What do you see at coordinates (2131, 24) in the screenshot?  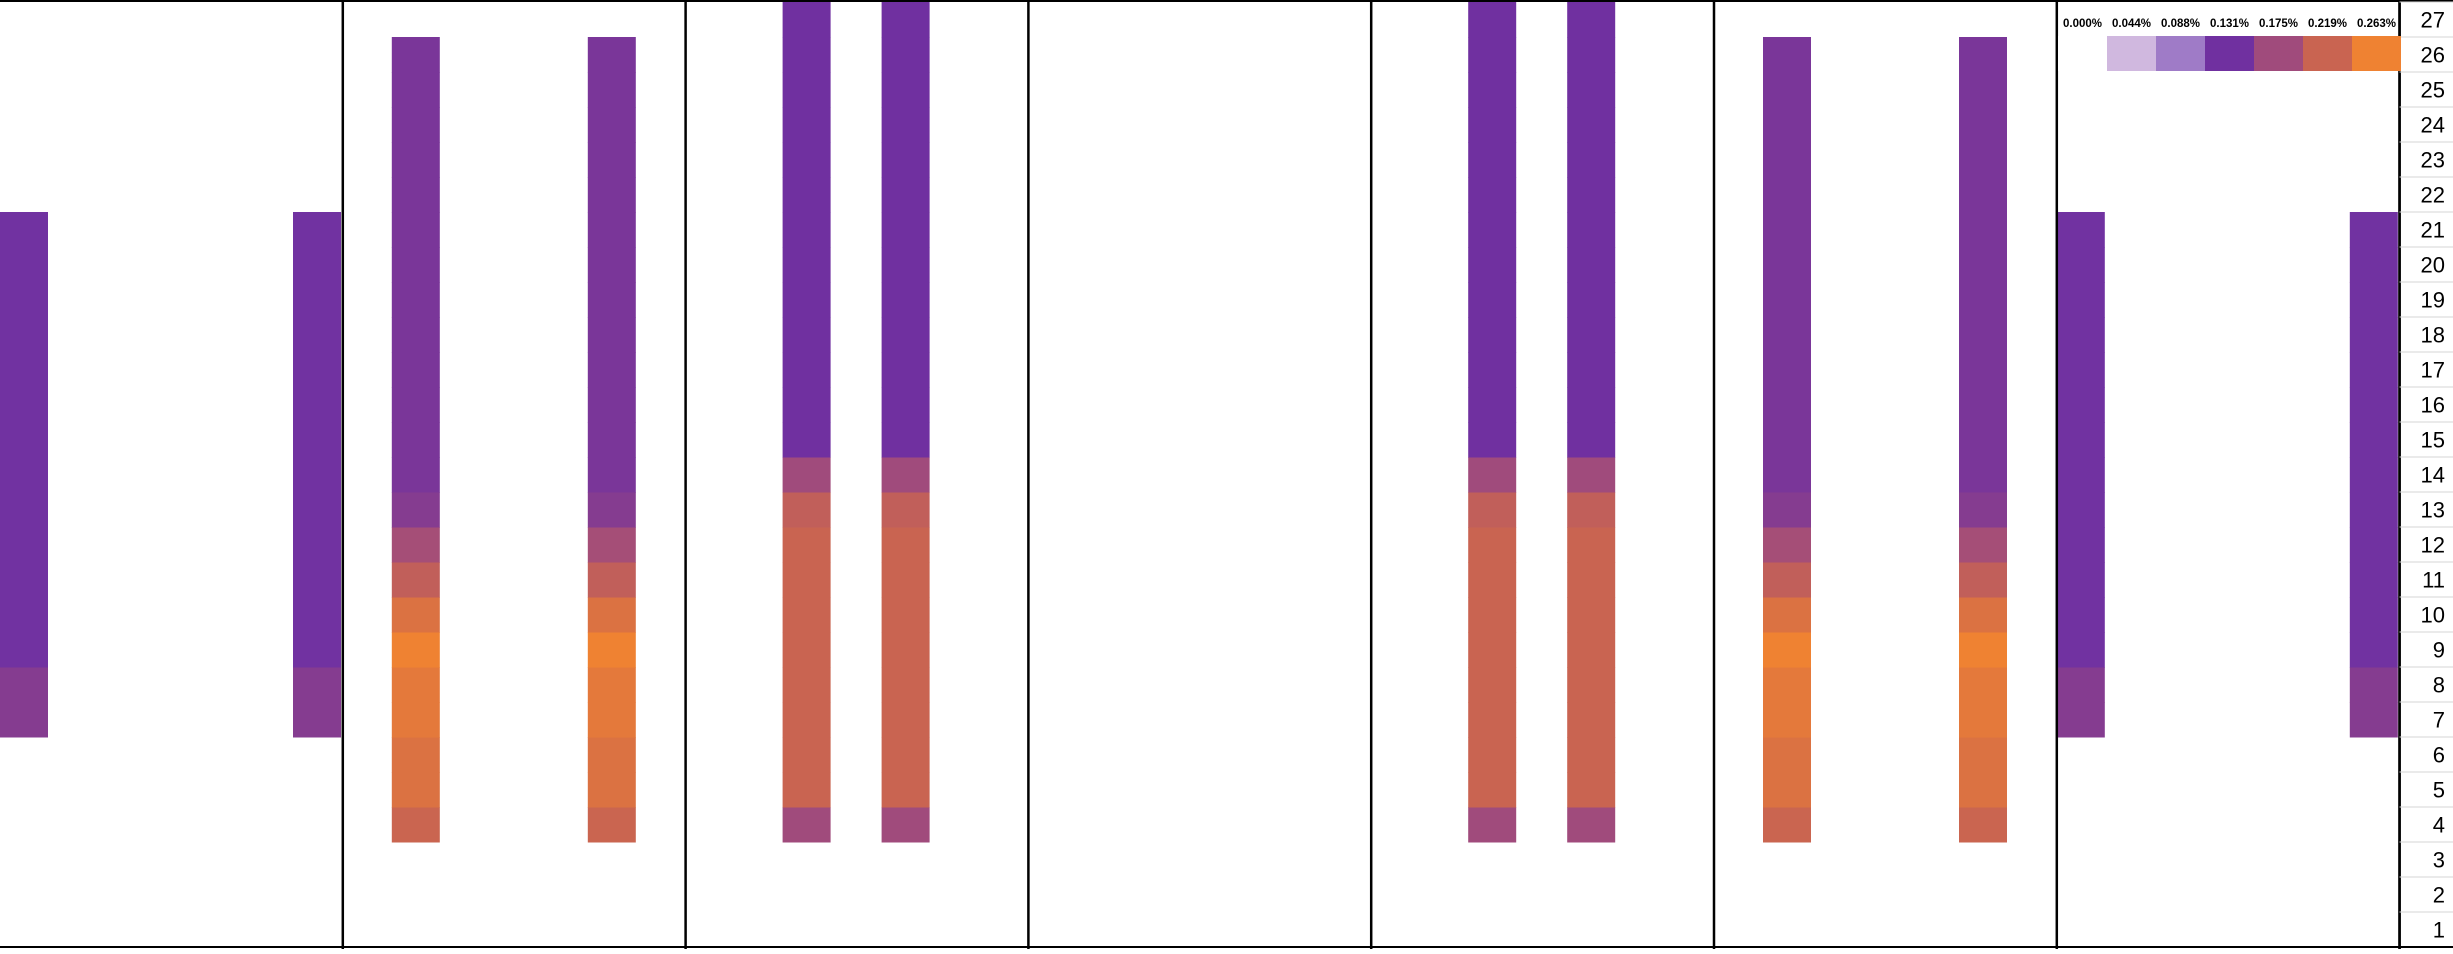 I see `legend-label: 0.044%` at bounding box center [2131, 24].